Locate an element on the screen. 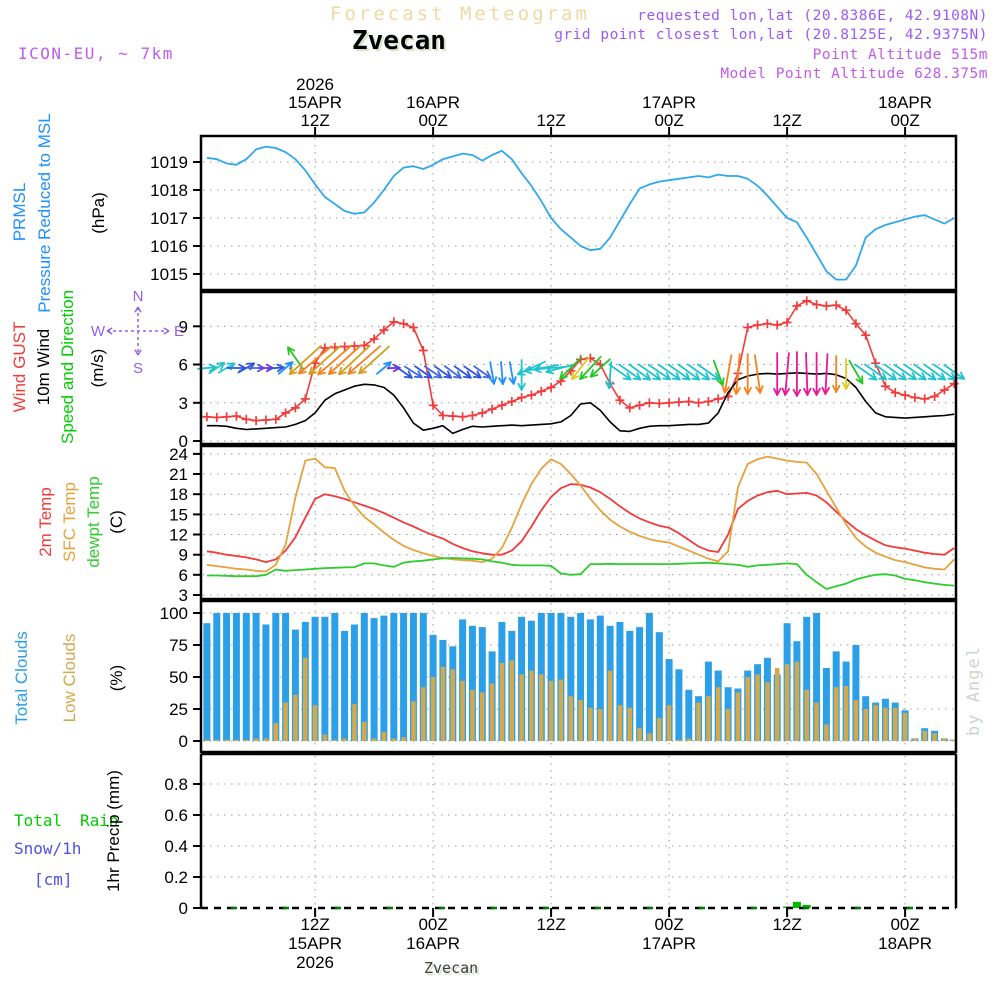 This screenshot has height=1000, width=1000. svg-text: E is located at coordinates (179, 331).